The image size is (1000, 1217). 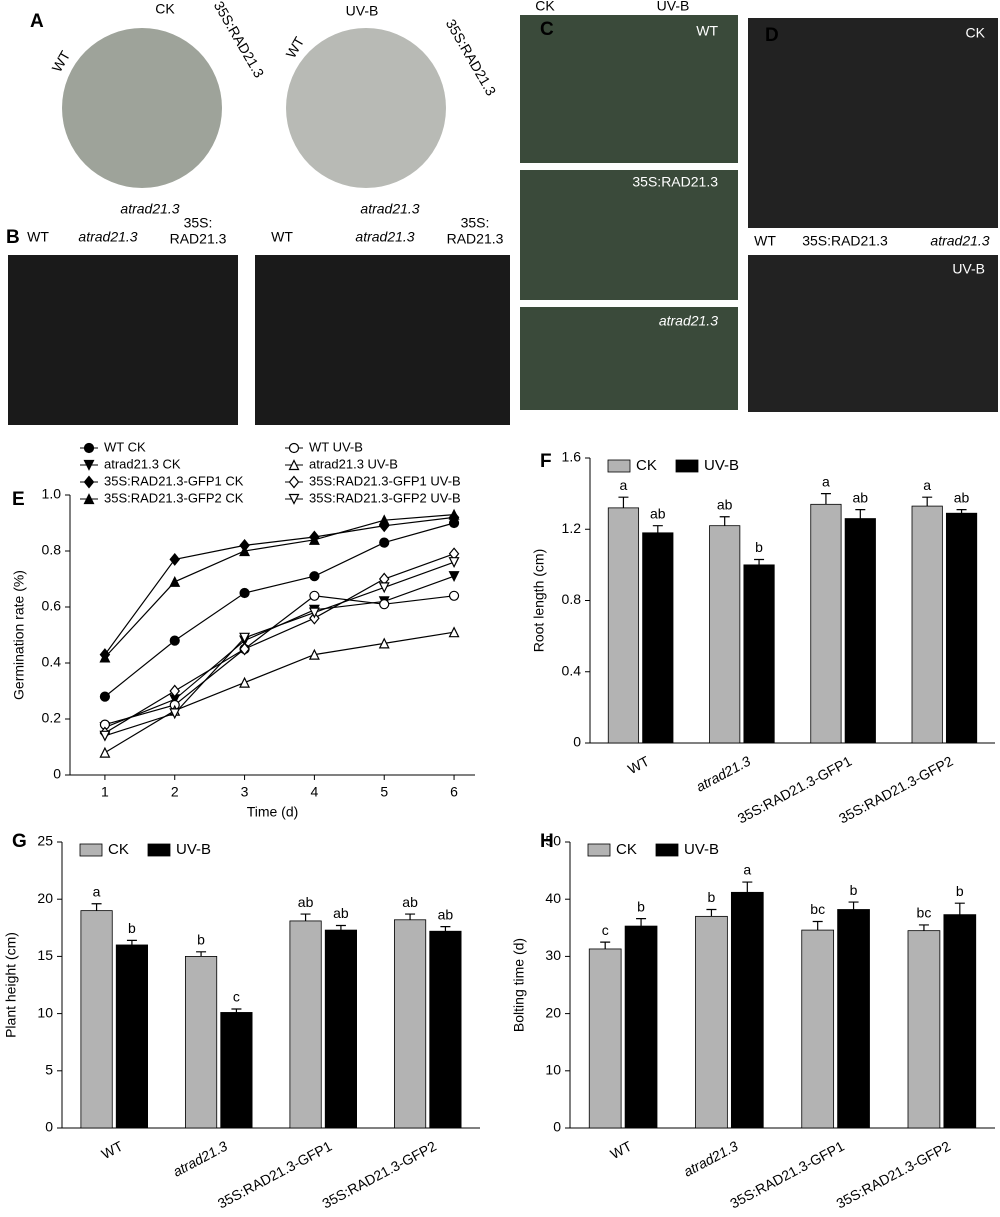 I want to click on legend-label: WT UV-B, so click(x=336, y=446).